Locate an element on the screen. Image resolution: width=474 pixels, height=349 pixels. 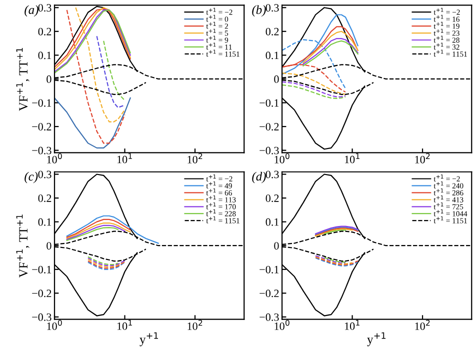
chart-title: (c) is located at coordinates (31, 178).